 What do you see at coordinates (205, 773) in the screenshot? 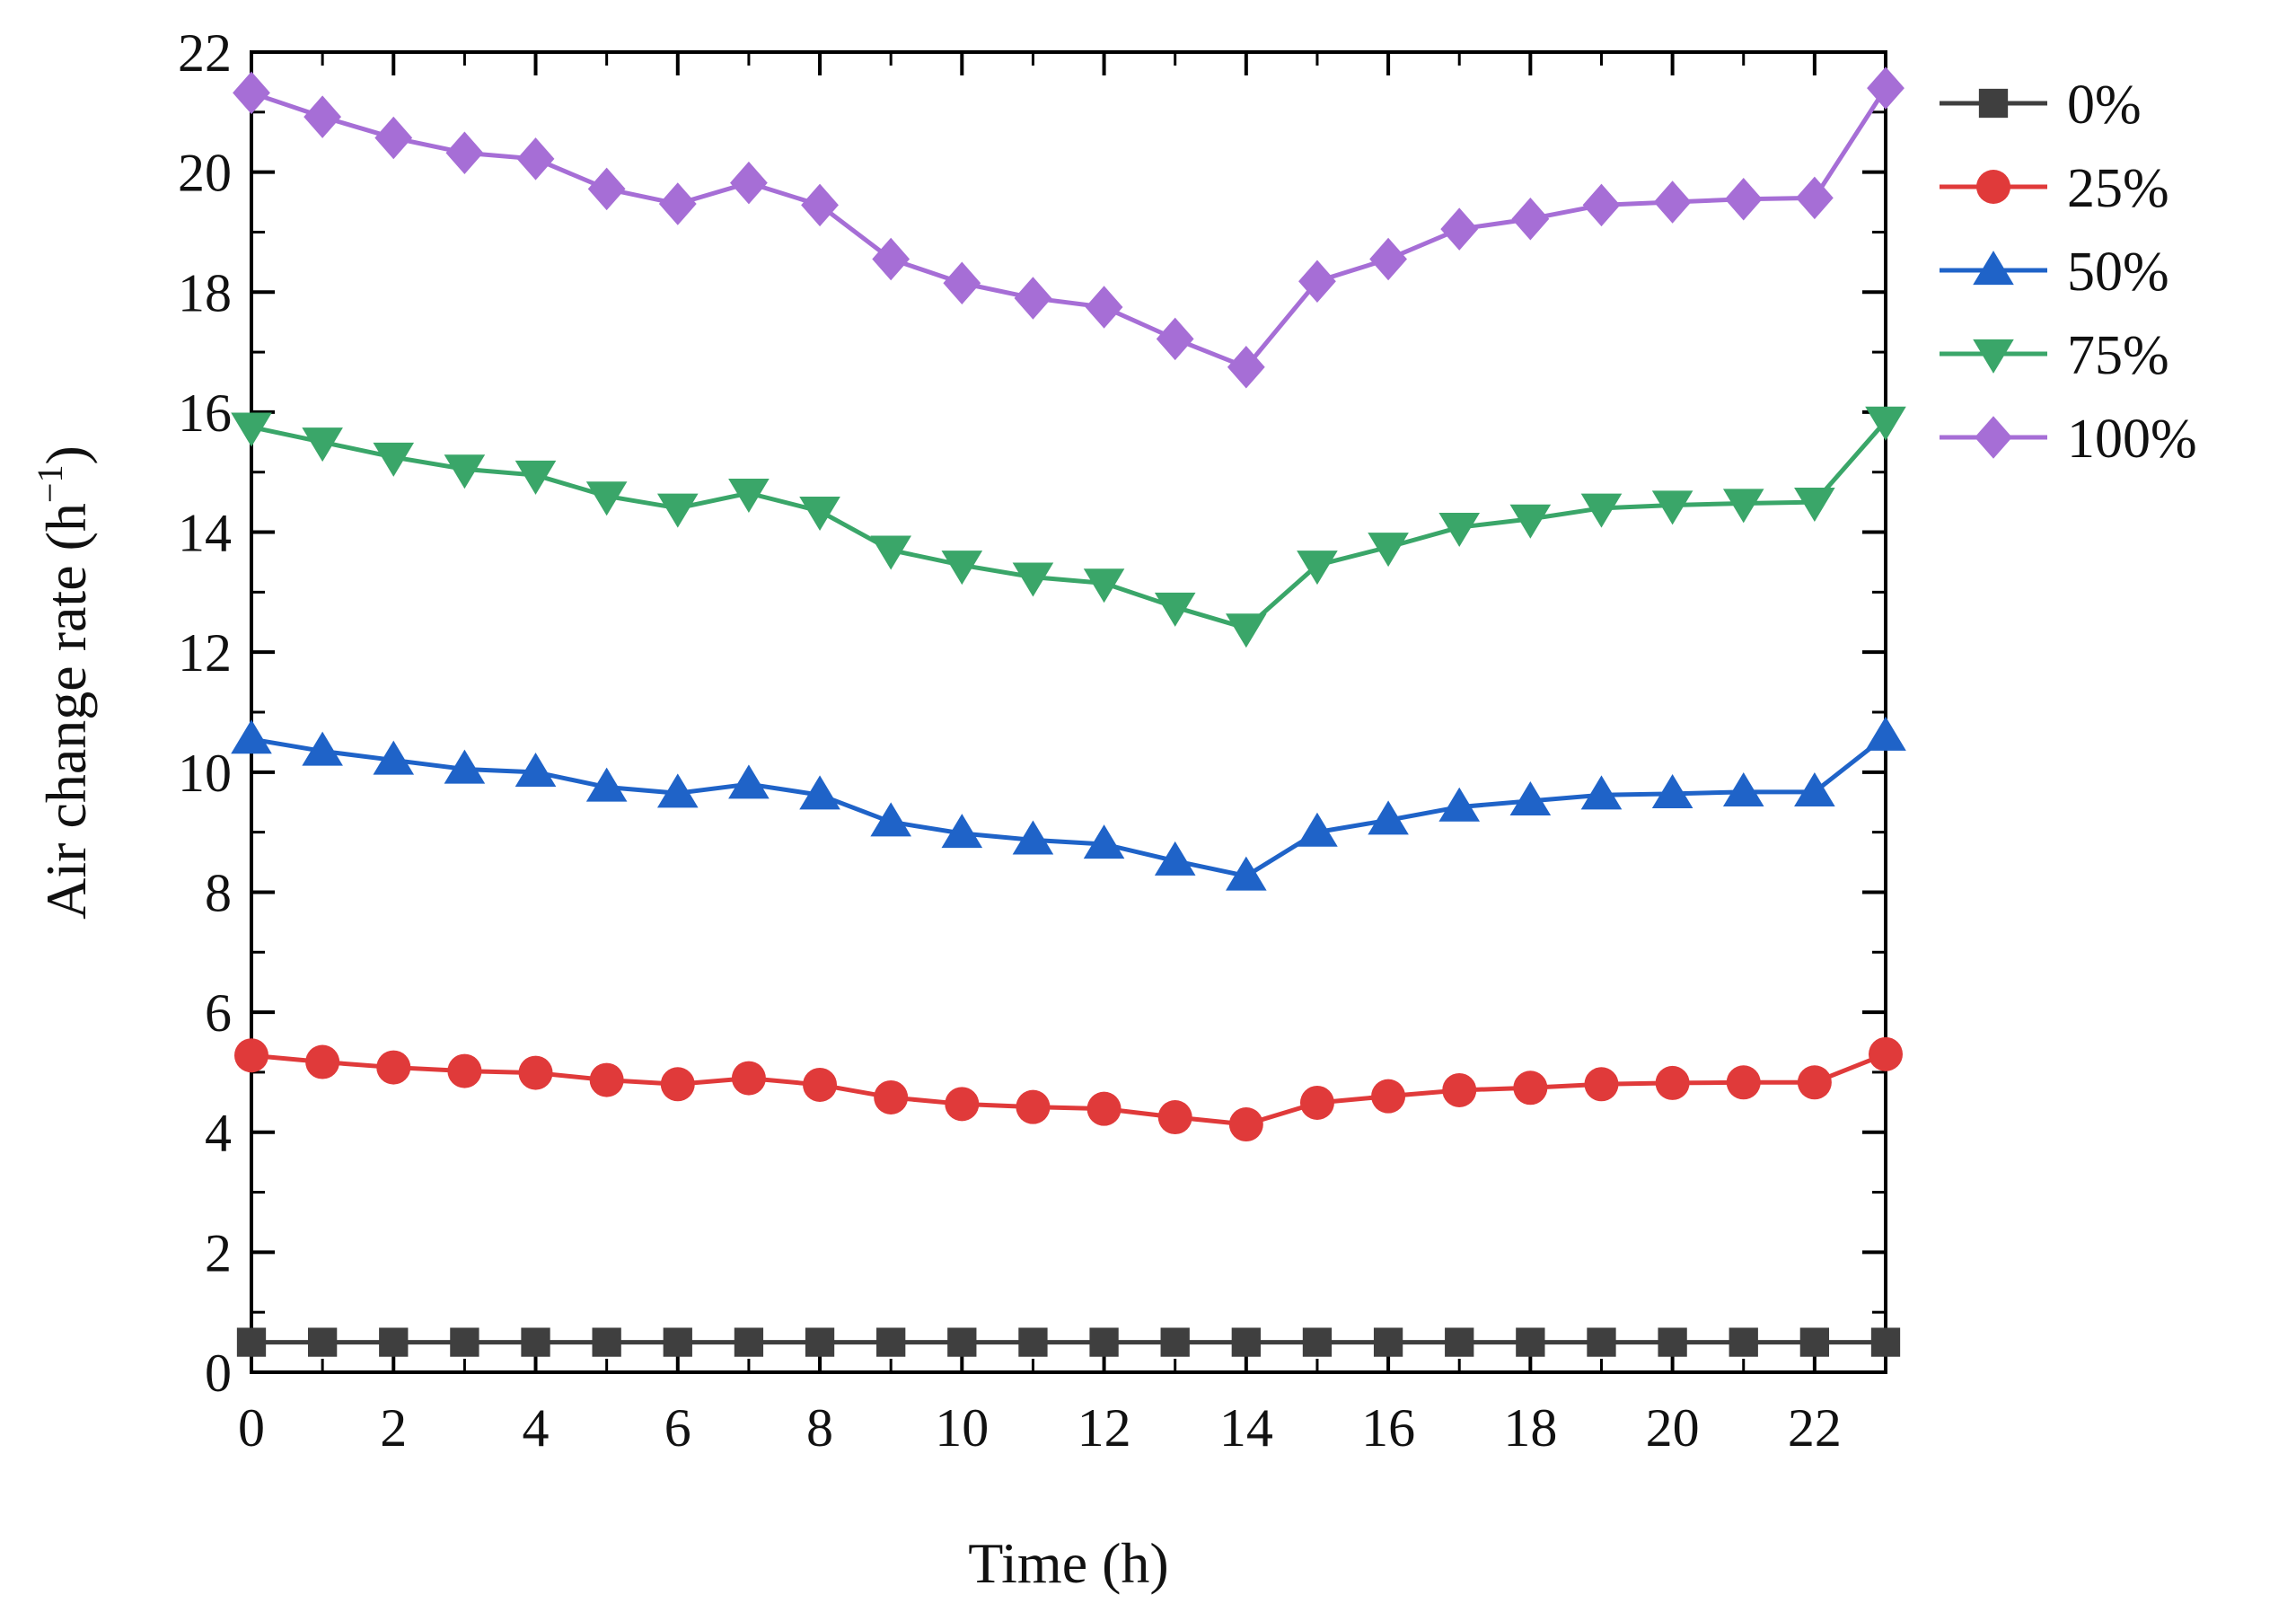
I see `y-tick-label: 10` at bounding box center [205, 773].